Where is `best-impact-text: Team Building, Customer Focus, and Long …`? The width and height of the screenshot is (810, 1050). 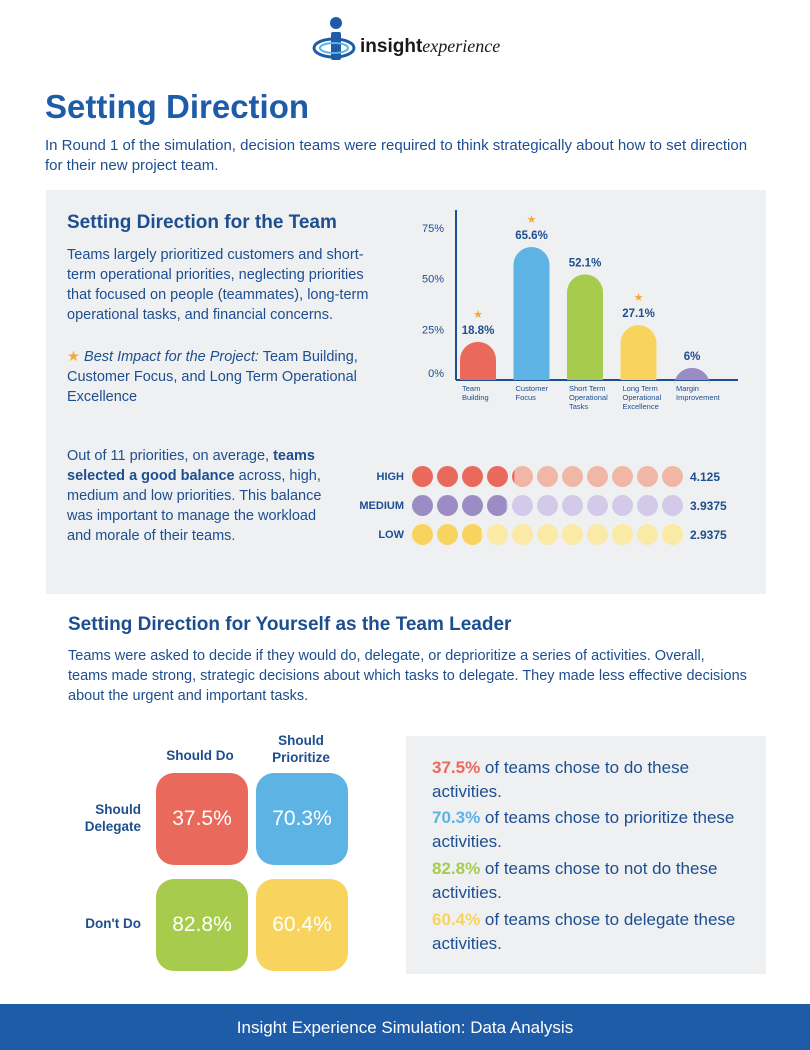
best-impact-text: Team Building, Customer Focus, and Long … is located at coordinates (212, 377).